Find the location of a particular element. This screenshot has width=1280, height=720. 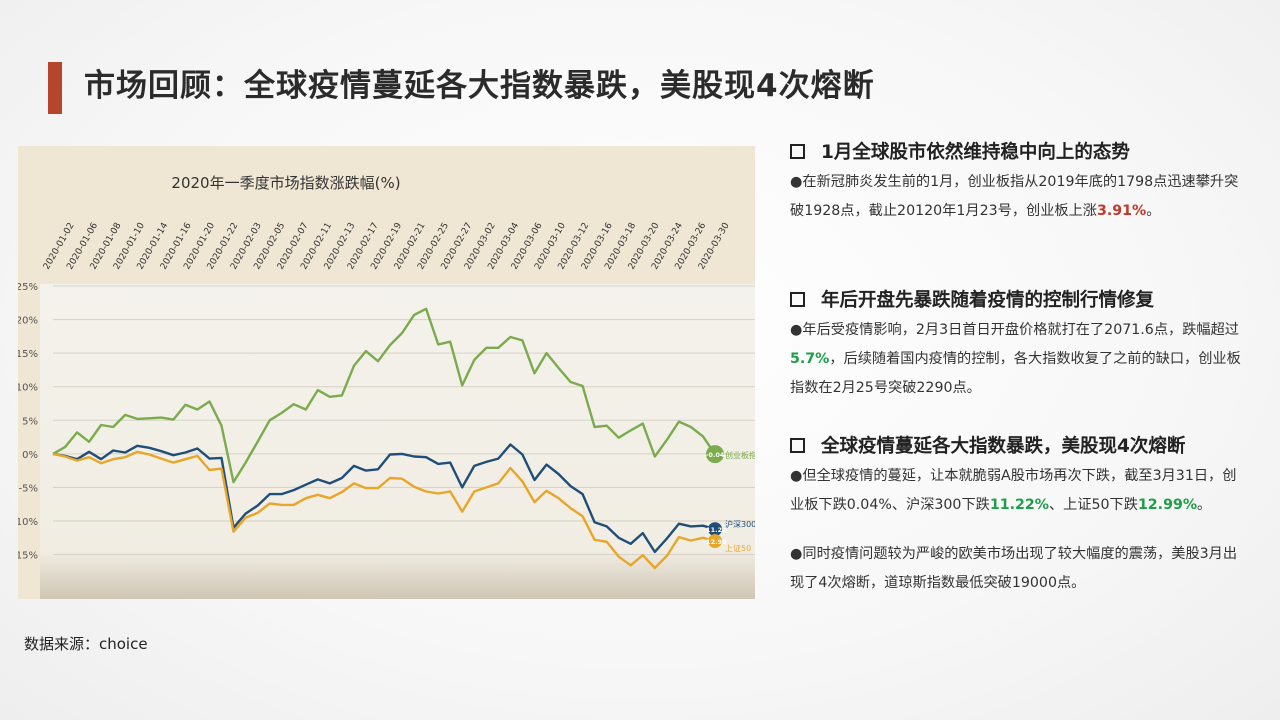

title-accent-bar is located at coordinates (55, 88).